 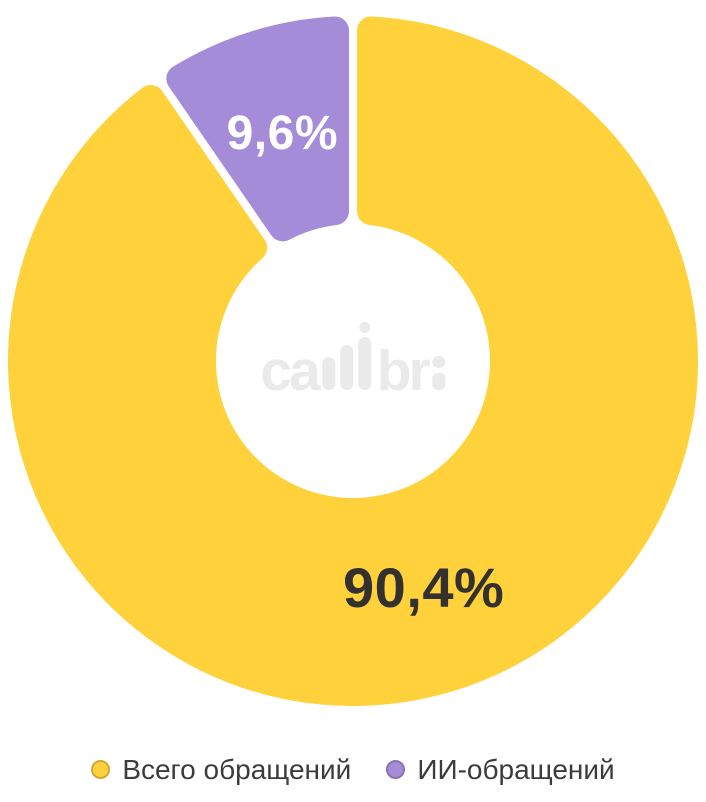 What do you see at coordinates (365, 327) in the screenshot?
I see `logo-i-dot-icon` at bounding box center [365, 327].